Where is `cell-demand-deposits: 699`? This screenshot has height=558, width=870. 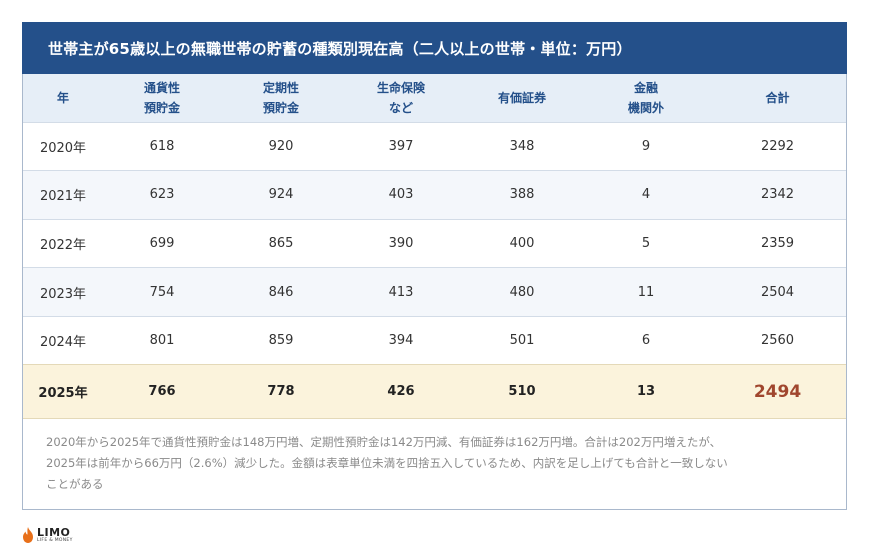
cell-demand-deposits: 699 is located at coordinates (162, 243).